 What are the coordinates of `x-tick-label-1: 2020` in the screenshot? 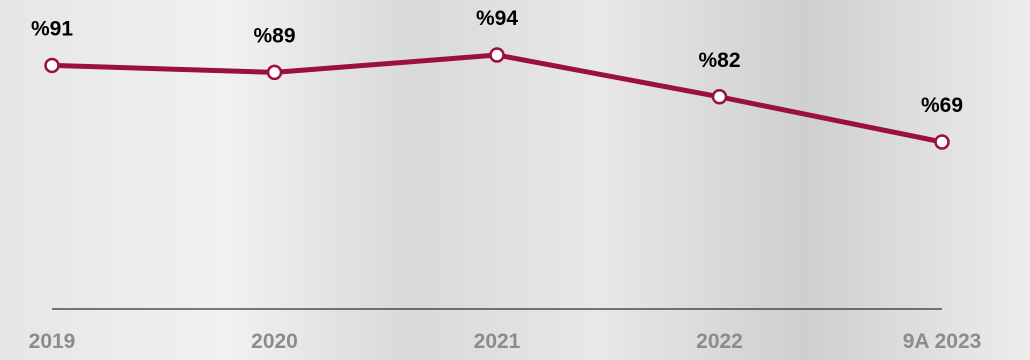 It's located at (274, 341).